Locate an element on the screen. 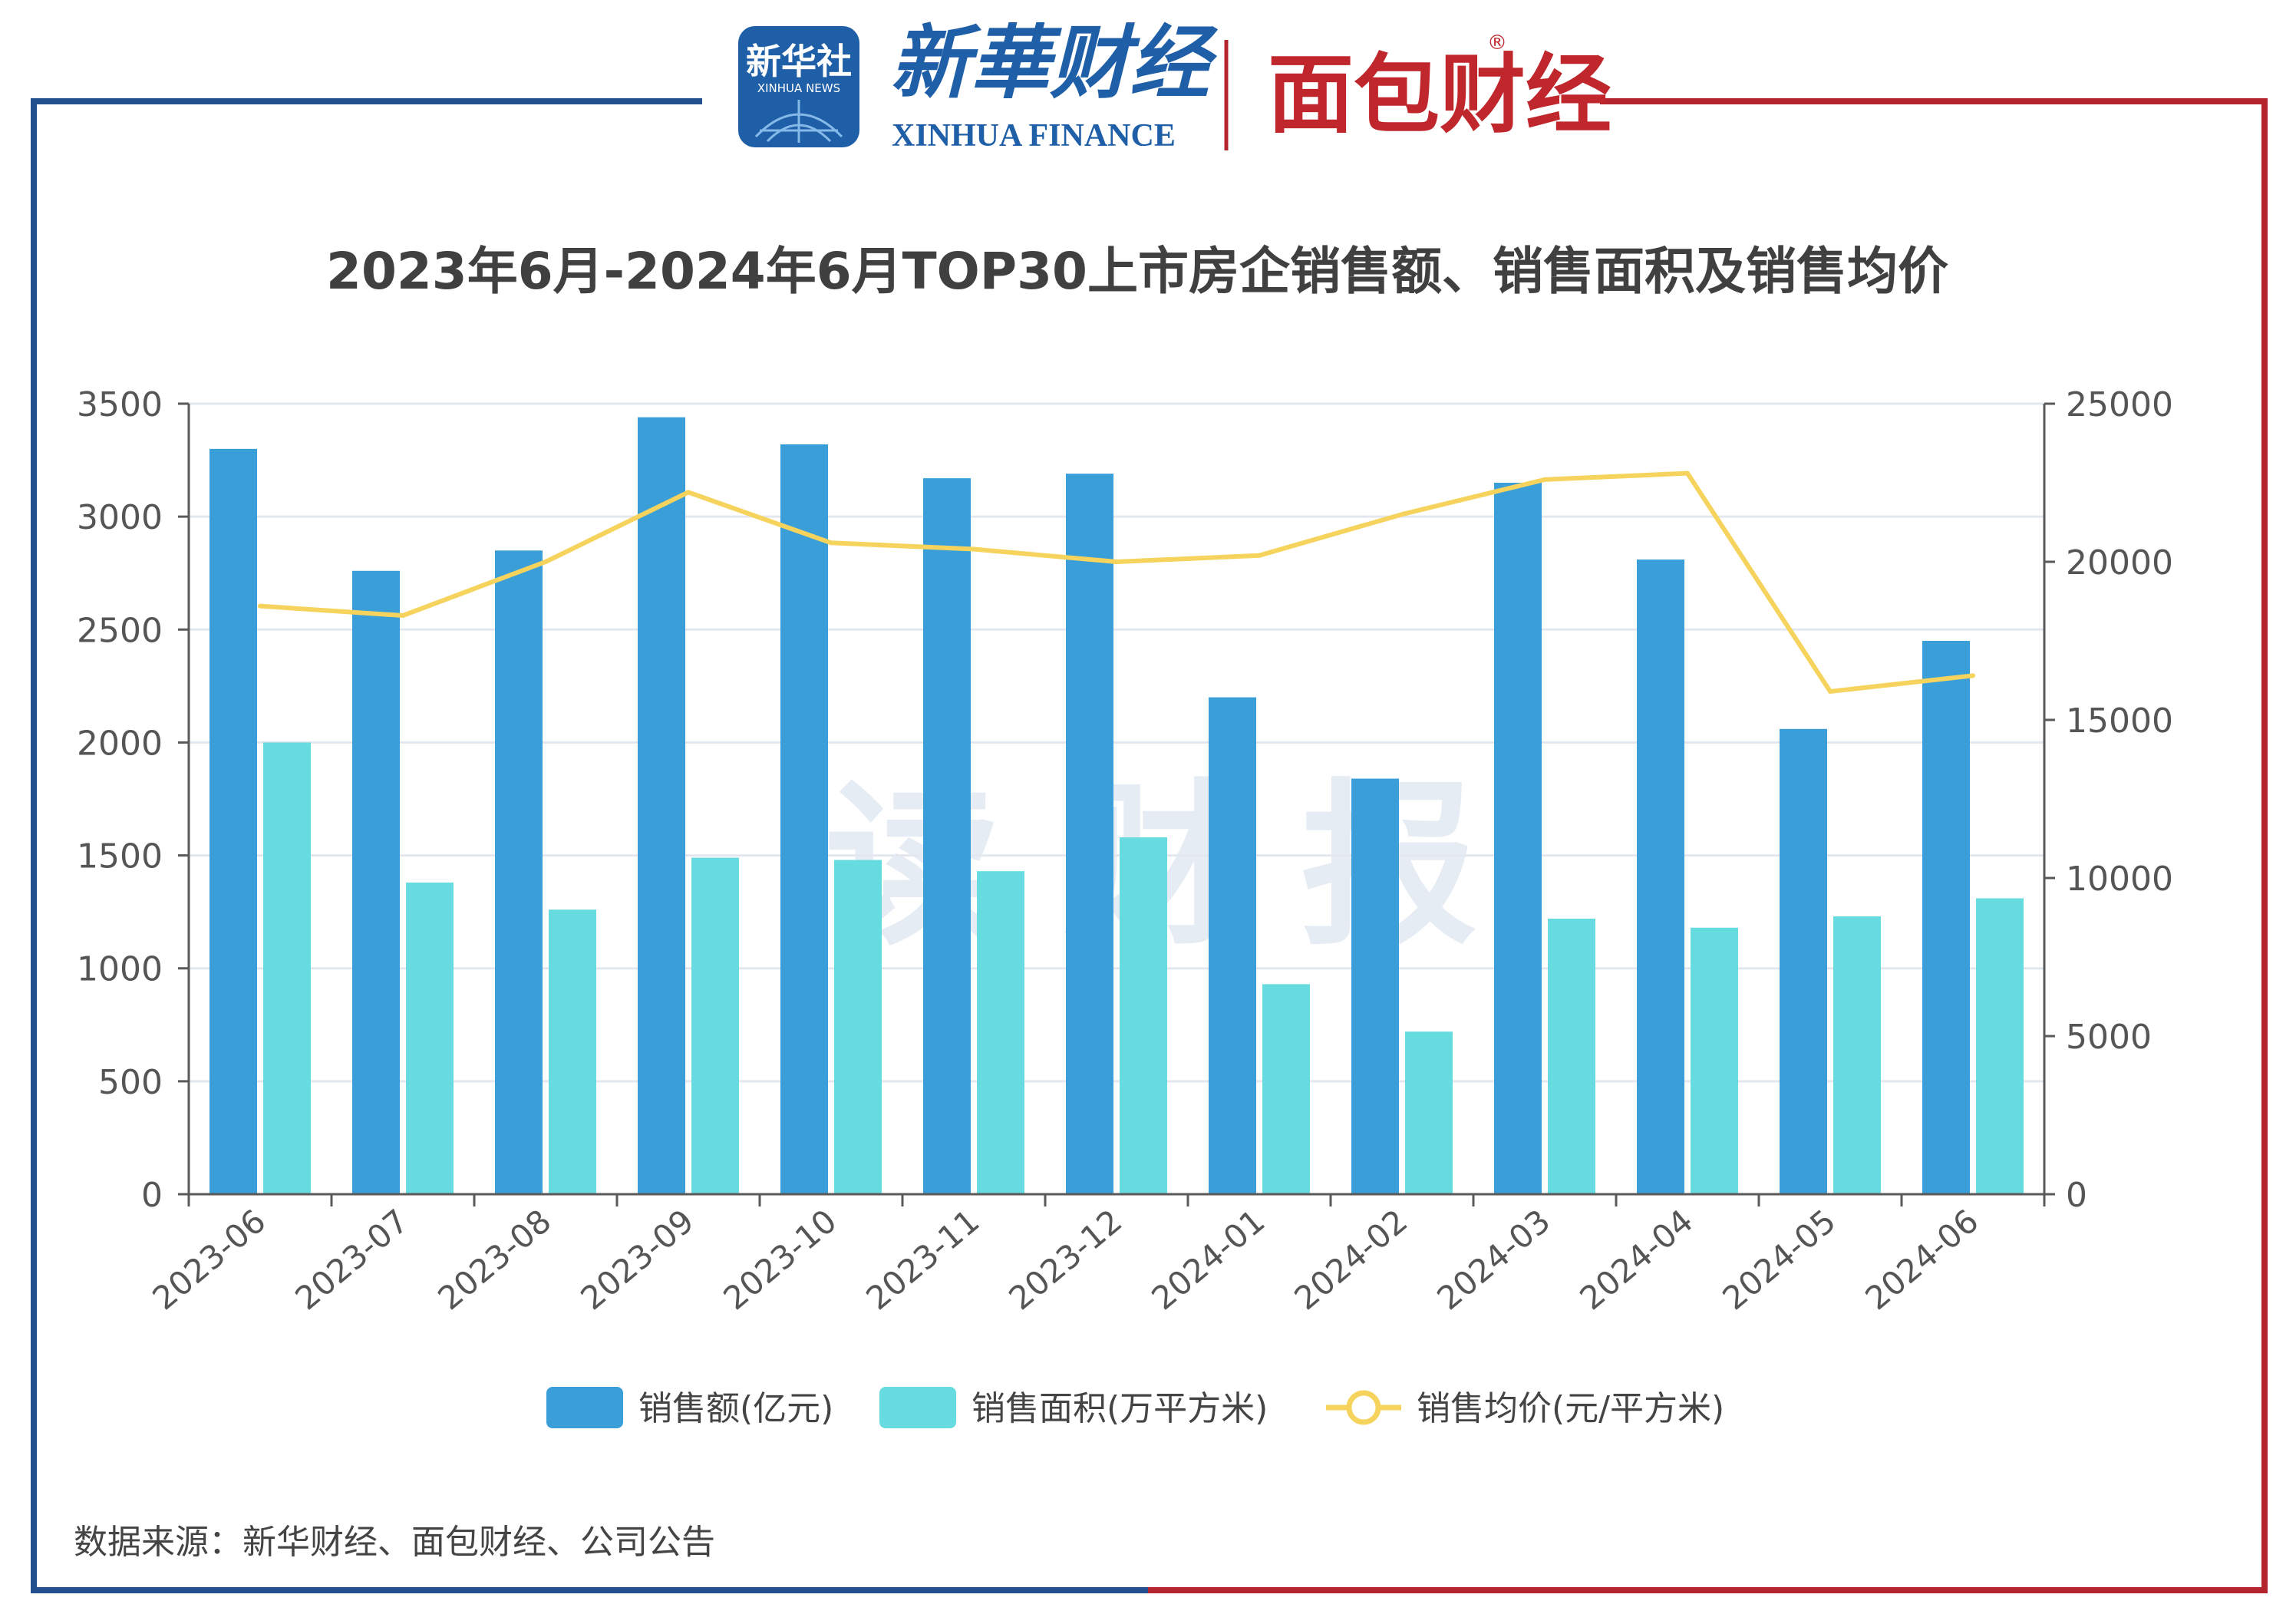  x-tick-label: 2024-05 is located at coordinates (1778, 1259).